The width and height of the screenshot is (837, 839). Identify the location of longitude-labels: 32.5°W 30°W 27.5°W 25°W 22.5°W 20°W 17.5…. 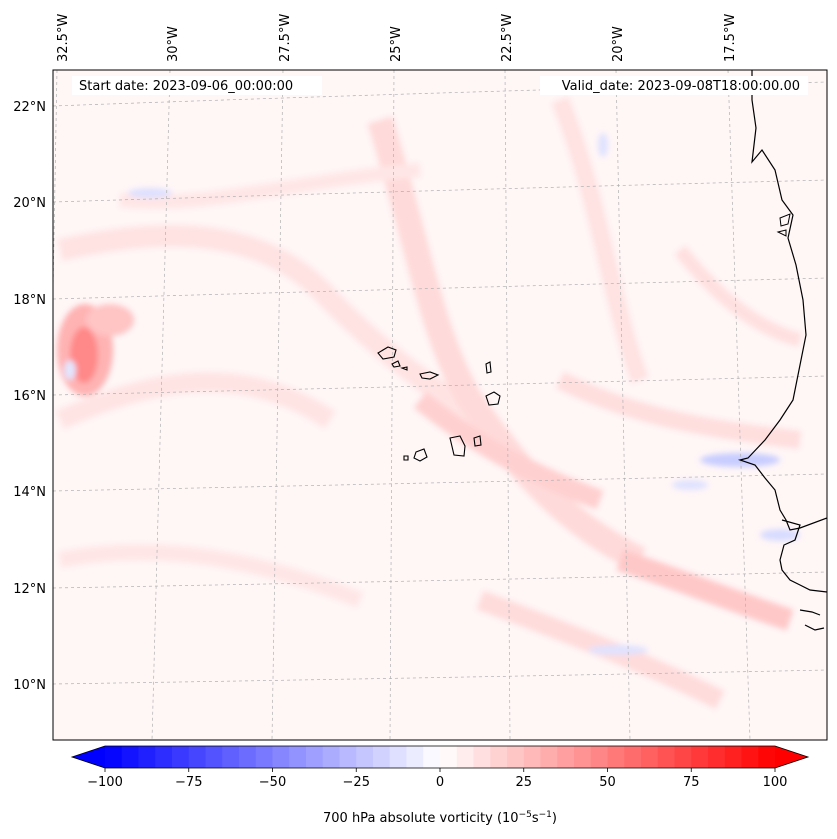
(397, 38).